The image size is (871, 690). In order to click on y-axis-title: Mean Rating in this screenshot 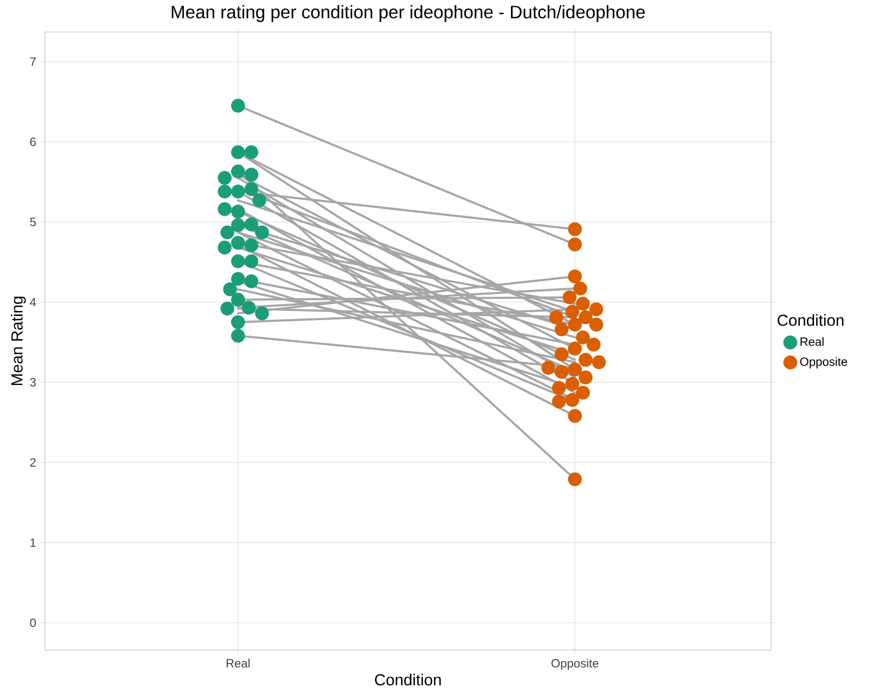, I will do `click(18, 341)`.